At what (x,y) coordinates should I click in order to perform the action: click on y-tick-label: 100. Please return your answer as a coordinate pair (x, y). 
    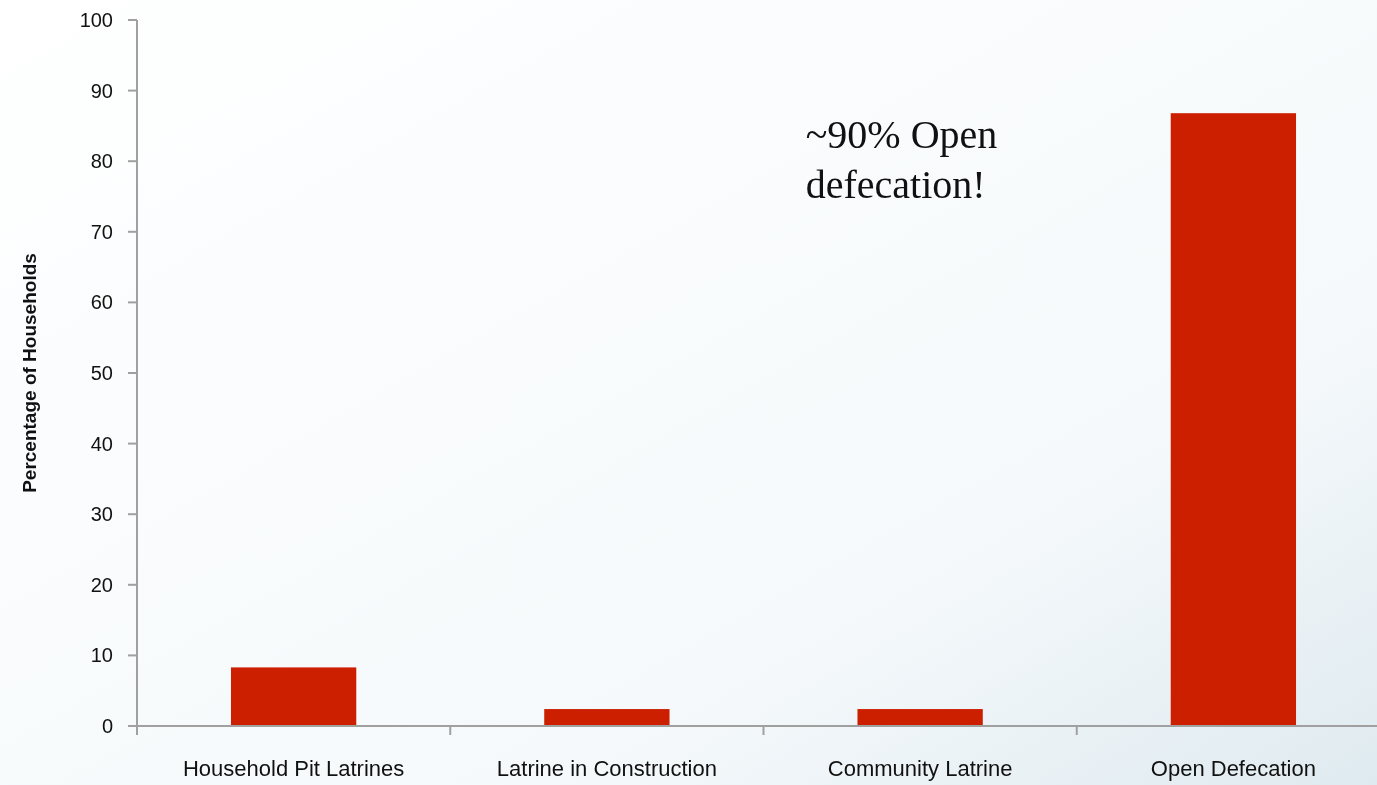
    Looking at the image, I should click on (96, 20).